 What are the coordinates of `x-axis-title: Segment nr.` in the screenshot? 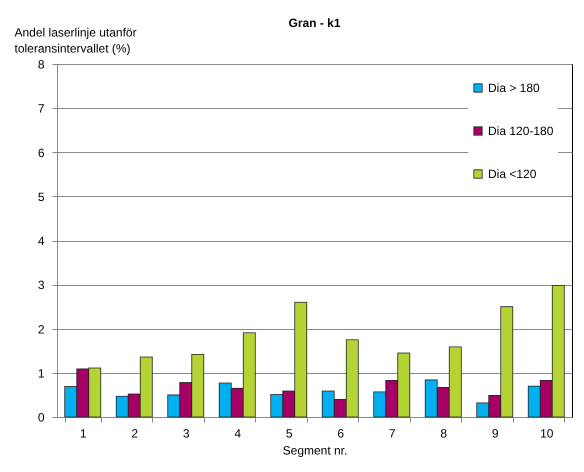 It's located at (315, 451).